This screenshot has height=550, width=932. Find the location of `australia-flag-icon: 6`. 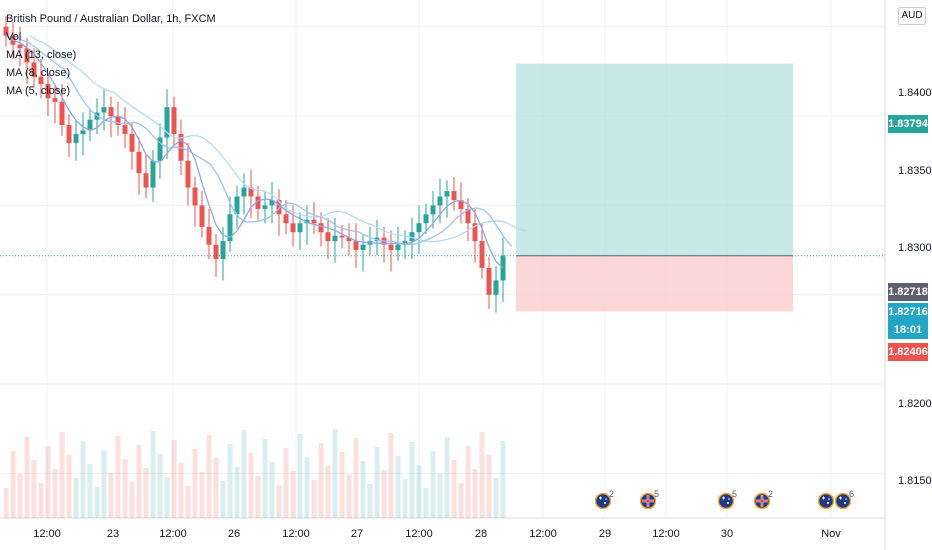

australia-flag-icon: 6 is located at coordinates (844, 499).